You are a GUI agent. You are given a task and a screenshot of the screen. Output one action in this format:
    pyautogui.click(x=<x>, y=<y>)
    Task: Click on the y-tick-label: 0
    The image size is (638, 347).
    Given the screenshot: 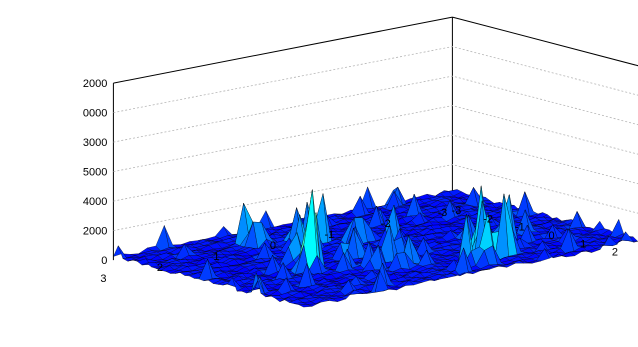 What is the action you would take?
    pyautogui.click(x=273, y=246)
    